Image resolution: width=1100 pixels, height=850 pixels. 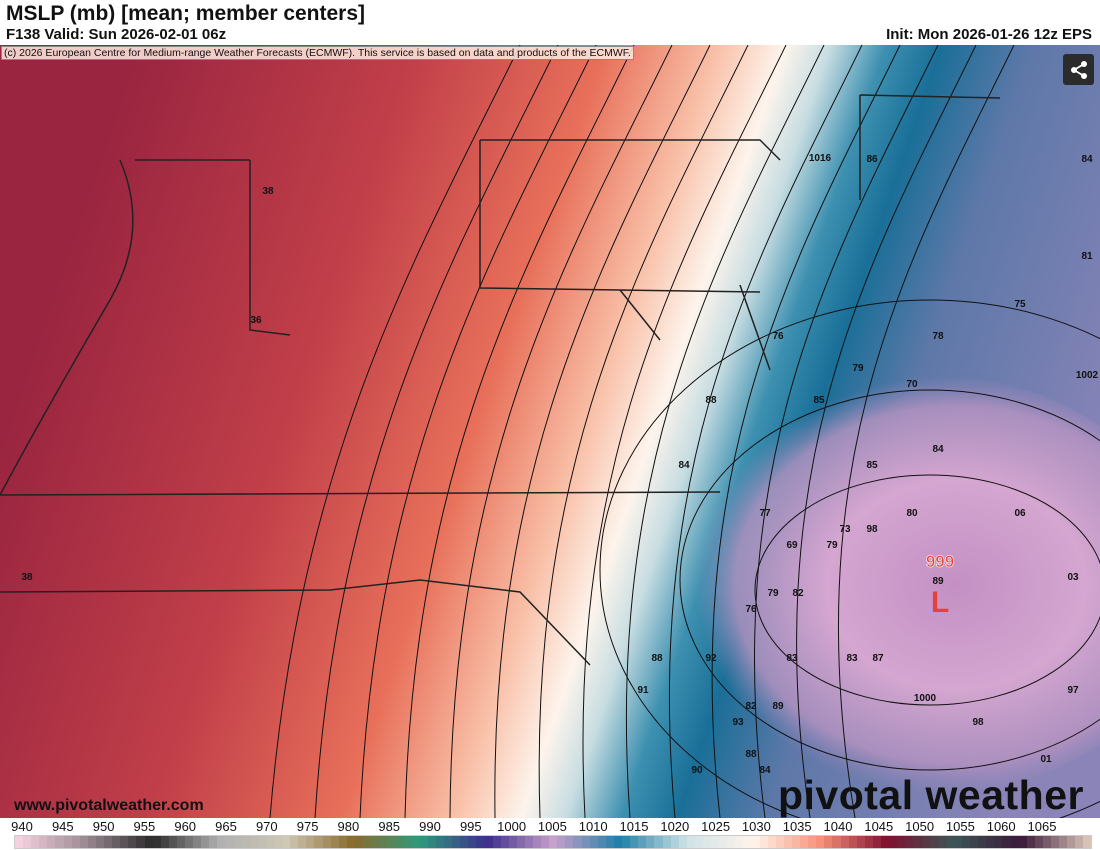 I want to click on member-center-label: 90, so click(x=697, y=770).